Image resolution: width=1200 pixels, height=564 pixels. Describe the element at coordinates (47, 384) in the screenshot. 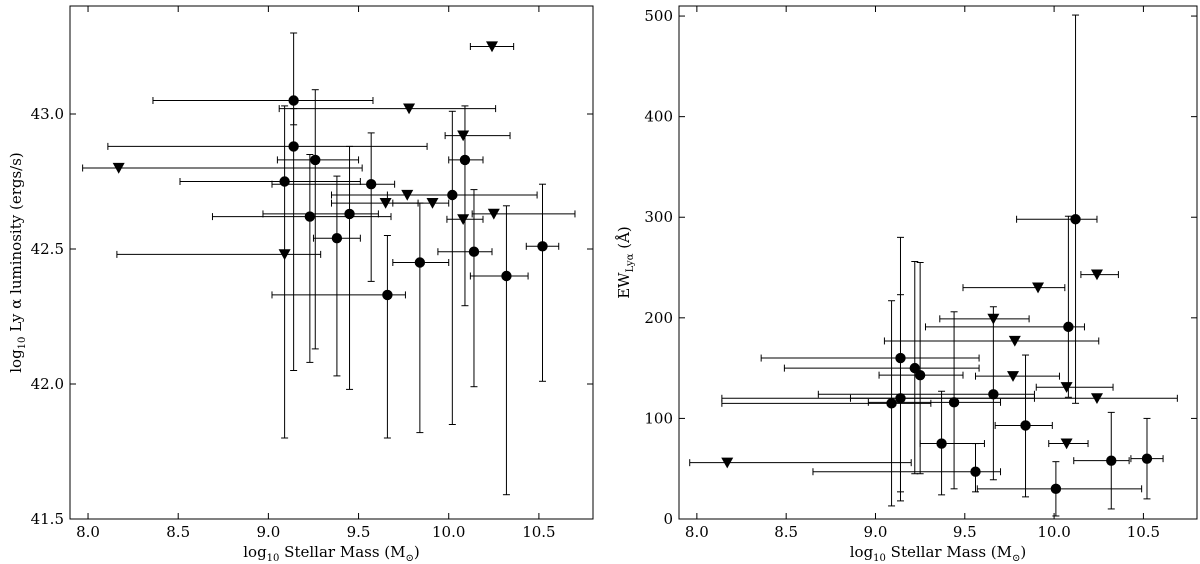

I see `y-tick-label: 42.0` at that location.